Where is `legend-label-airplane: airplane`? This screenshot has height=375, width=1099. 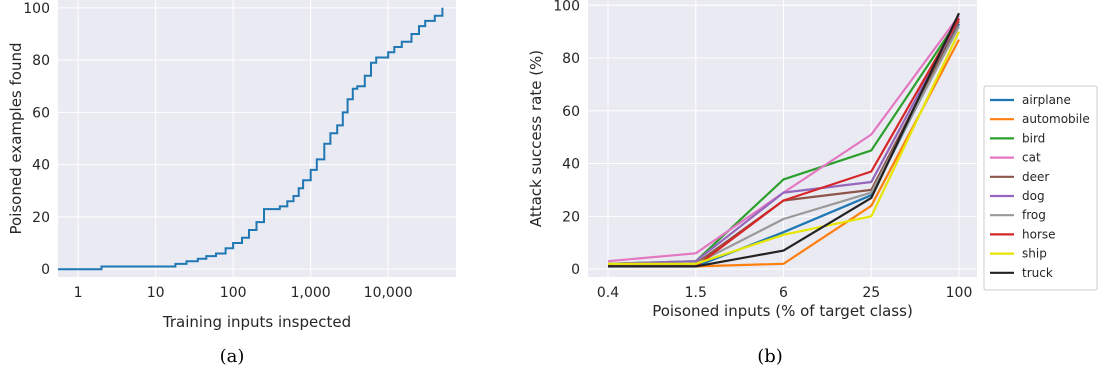 legend-label-airplane: airplane is located at coordinates (1046, 100).